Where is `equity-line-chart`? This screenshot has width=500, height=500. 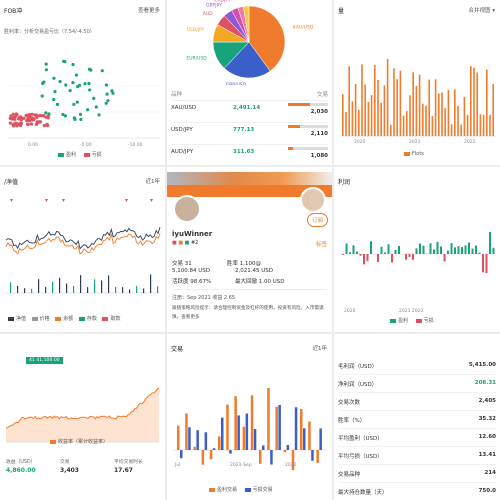
equity-line-chart is located at coordinates (83, 246).